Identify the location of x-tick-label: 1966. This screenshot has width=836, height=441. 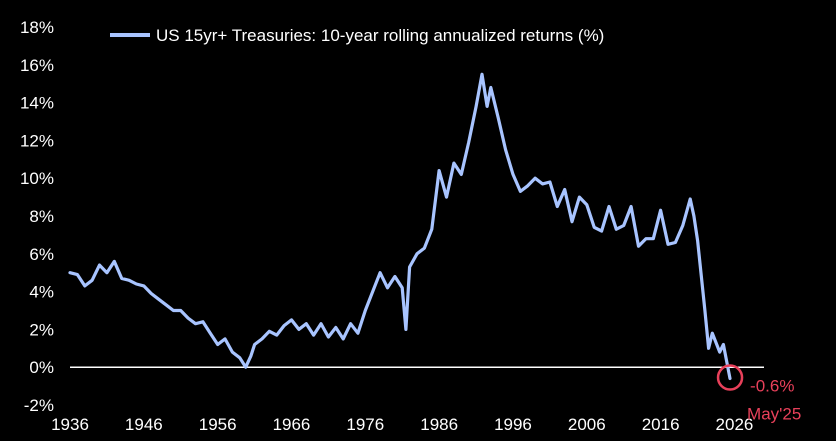
(292, 424).